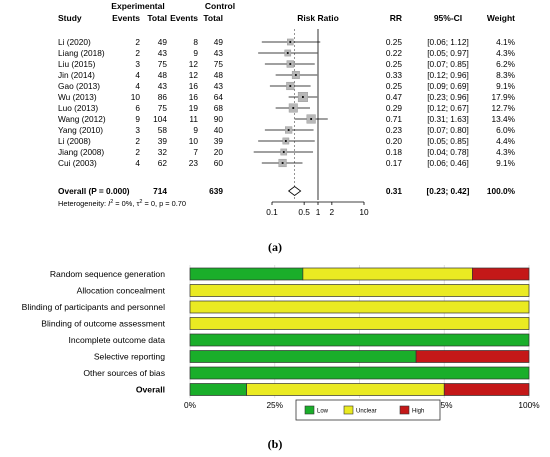 This screenshot has width=550, height=457. I want to click on study-ci: [0.12; 0.67], so click(448, 108).